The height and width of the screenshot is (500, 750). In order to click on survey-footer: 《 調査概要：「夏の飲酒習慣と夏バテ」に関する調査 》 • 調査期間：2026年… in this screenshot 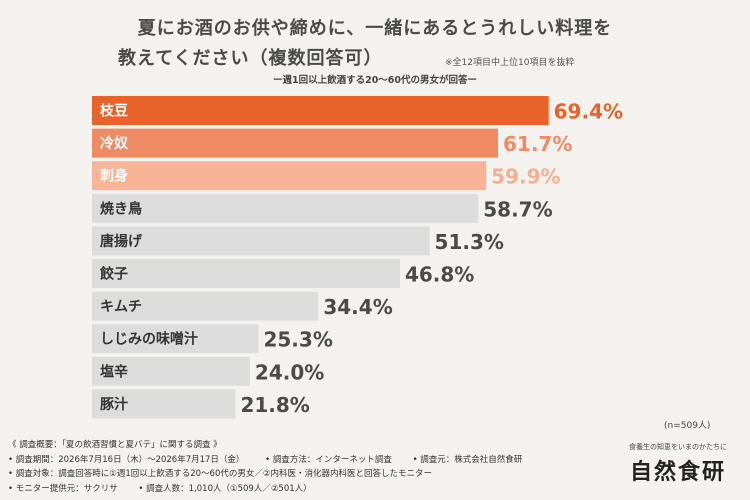, I will do `click(308, 467)`.